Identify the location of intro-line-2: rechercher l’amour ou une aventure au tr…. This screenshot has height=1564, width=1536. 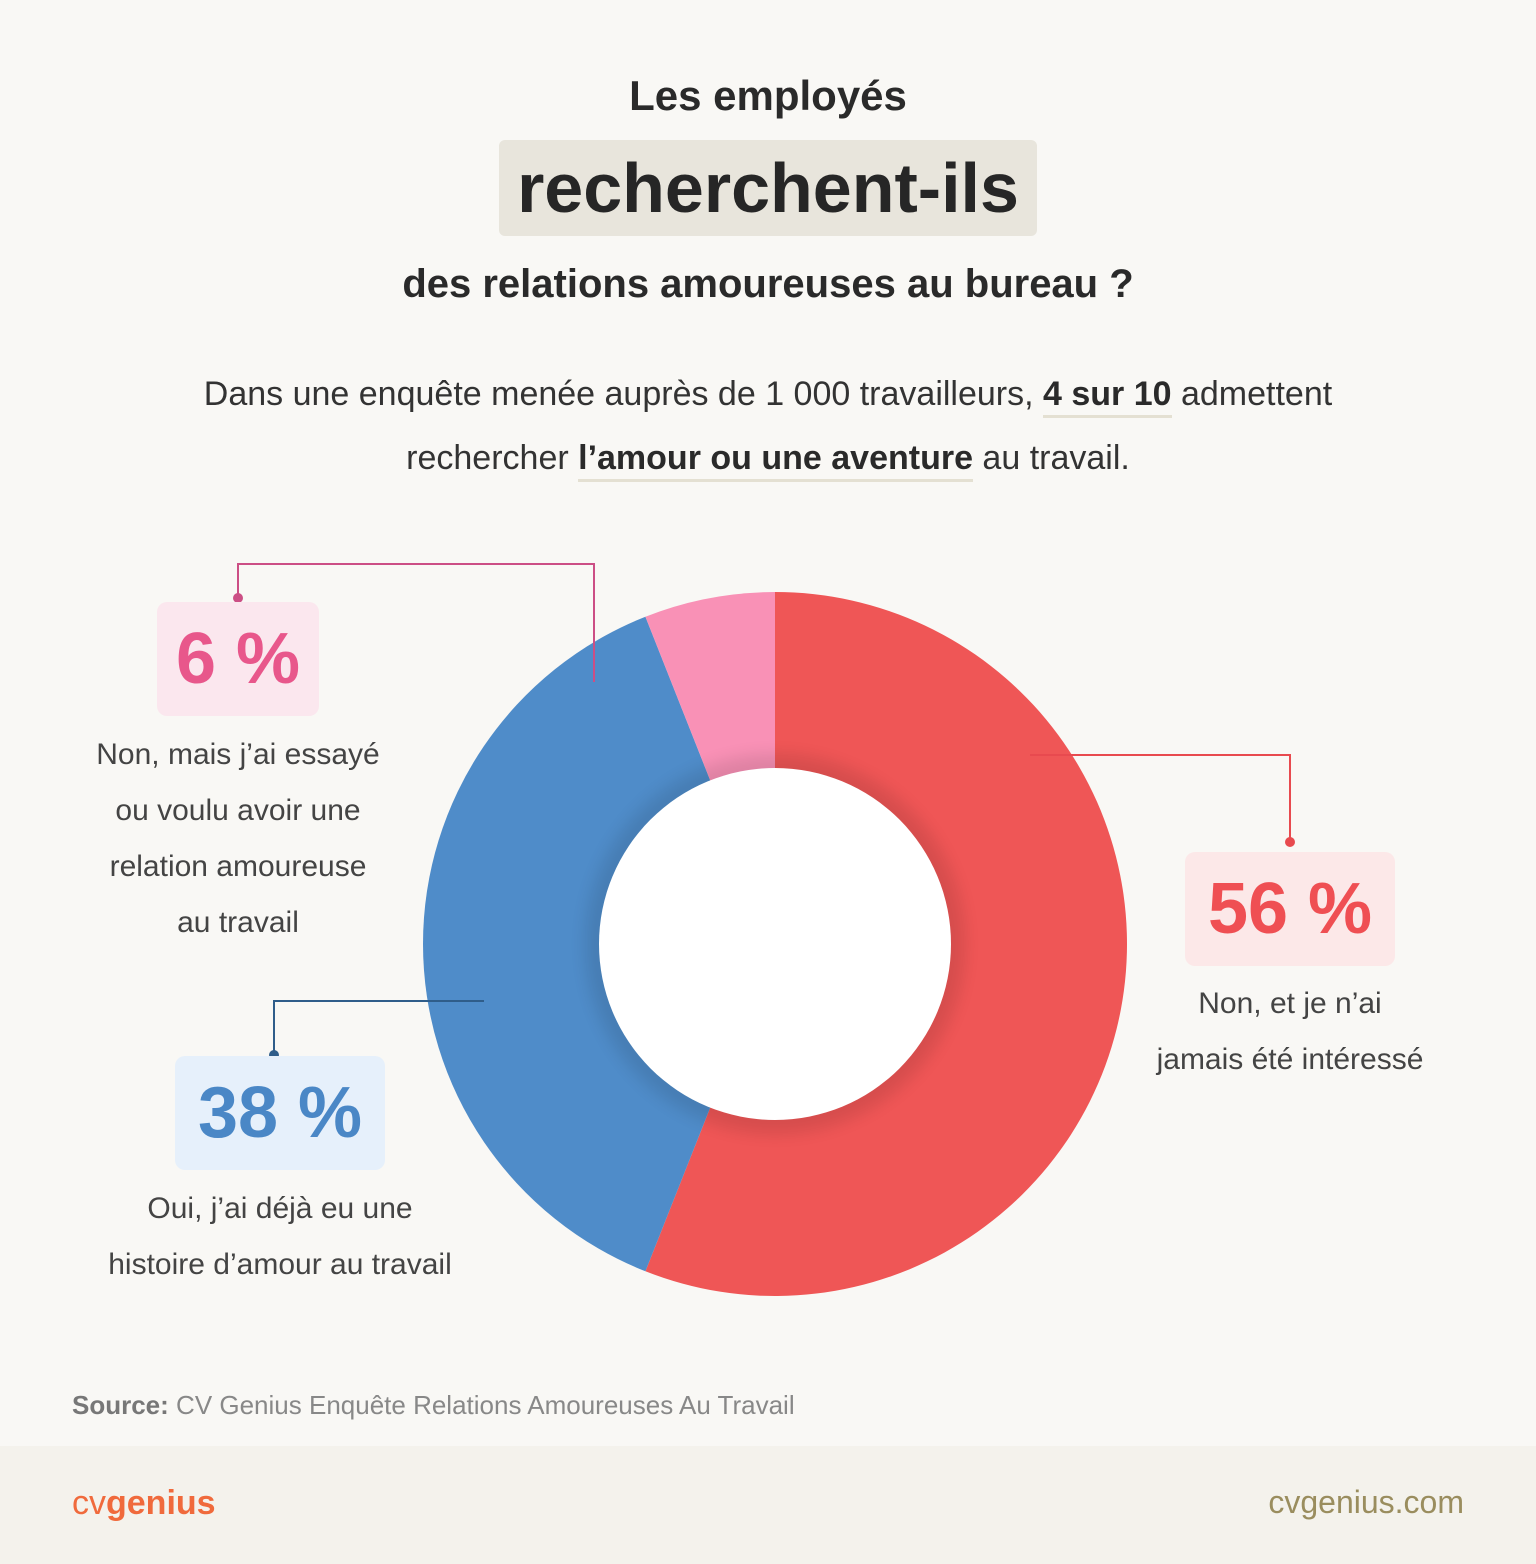
(768, 458).